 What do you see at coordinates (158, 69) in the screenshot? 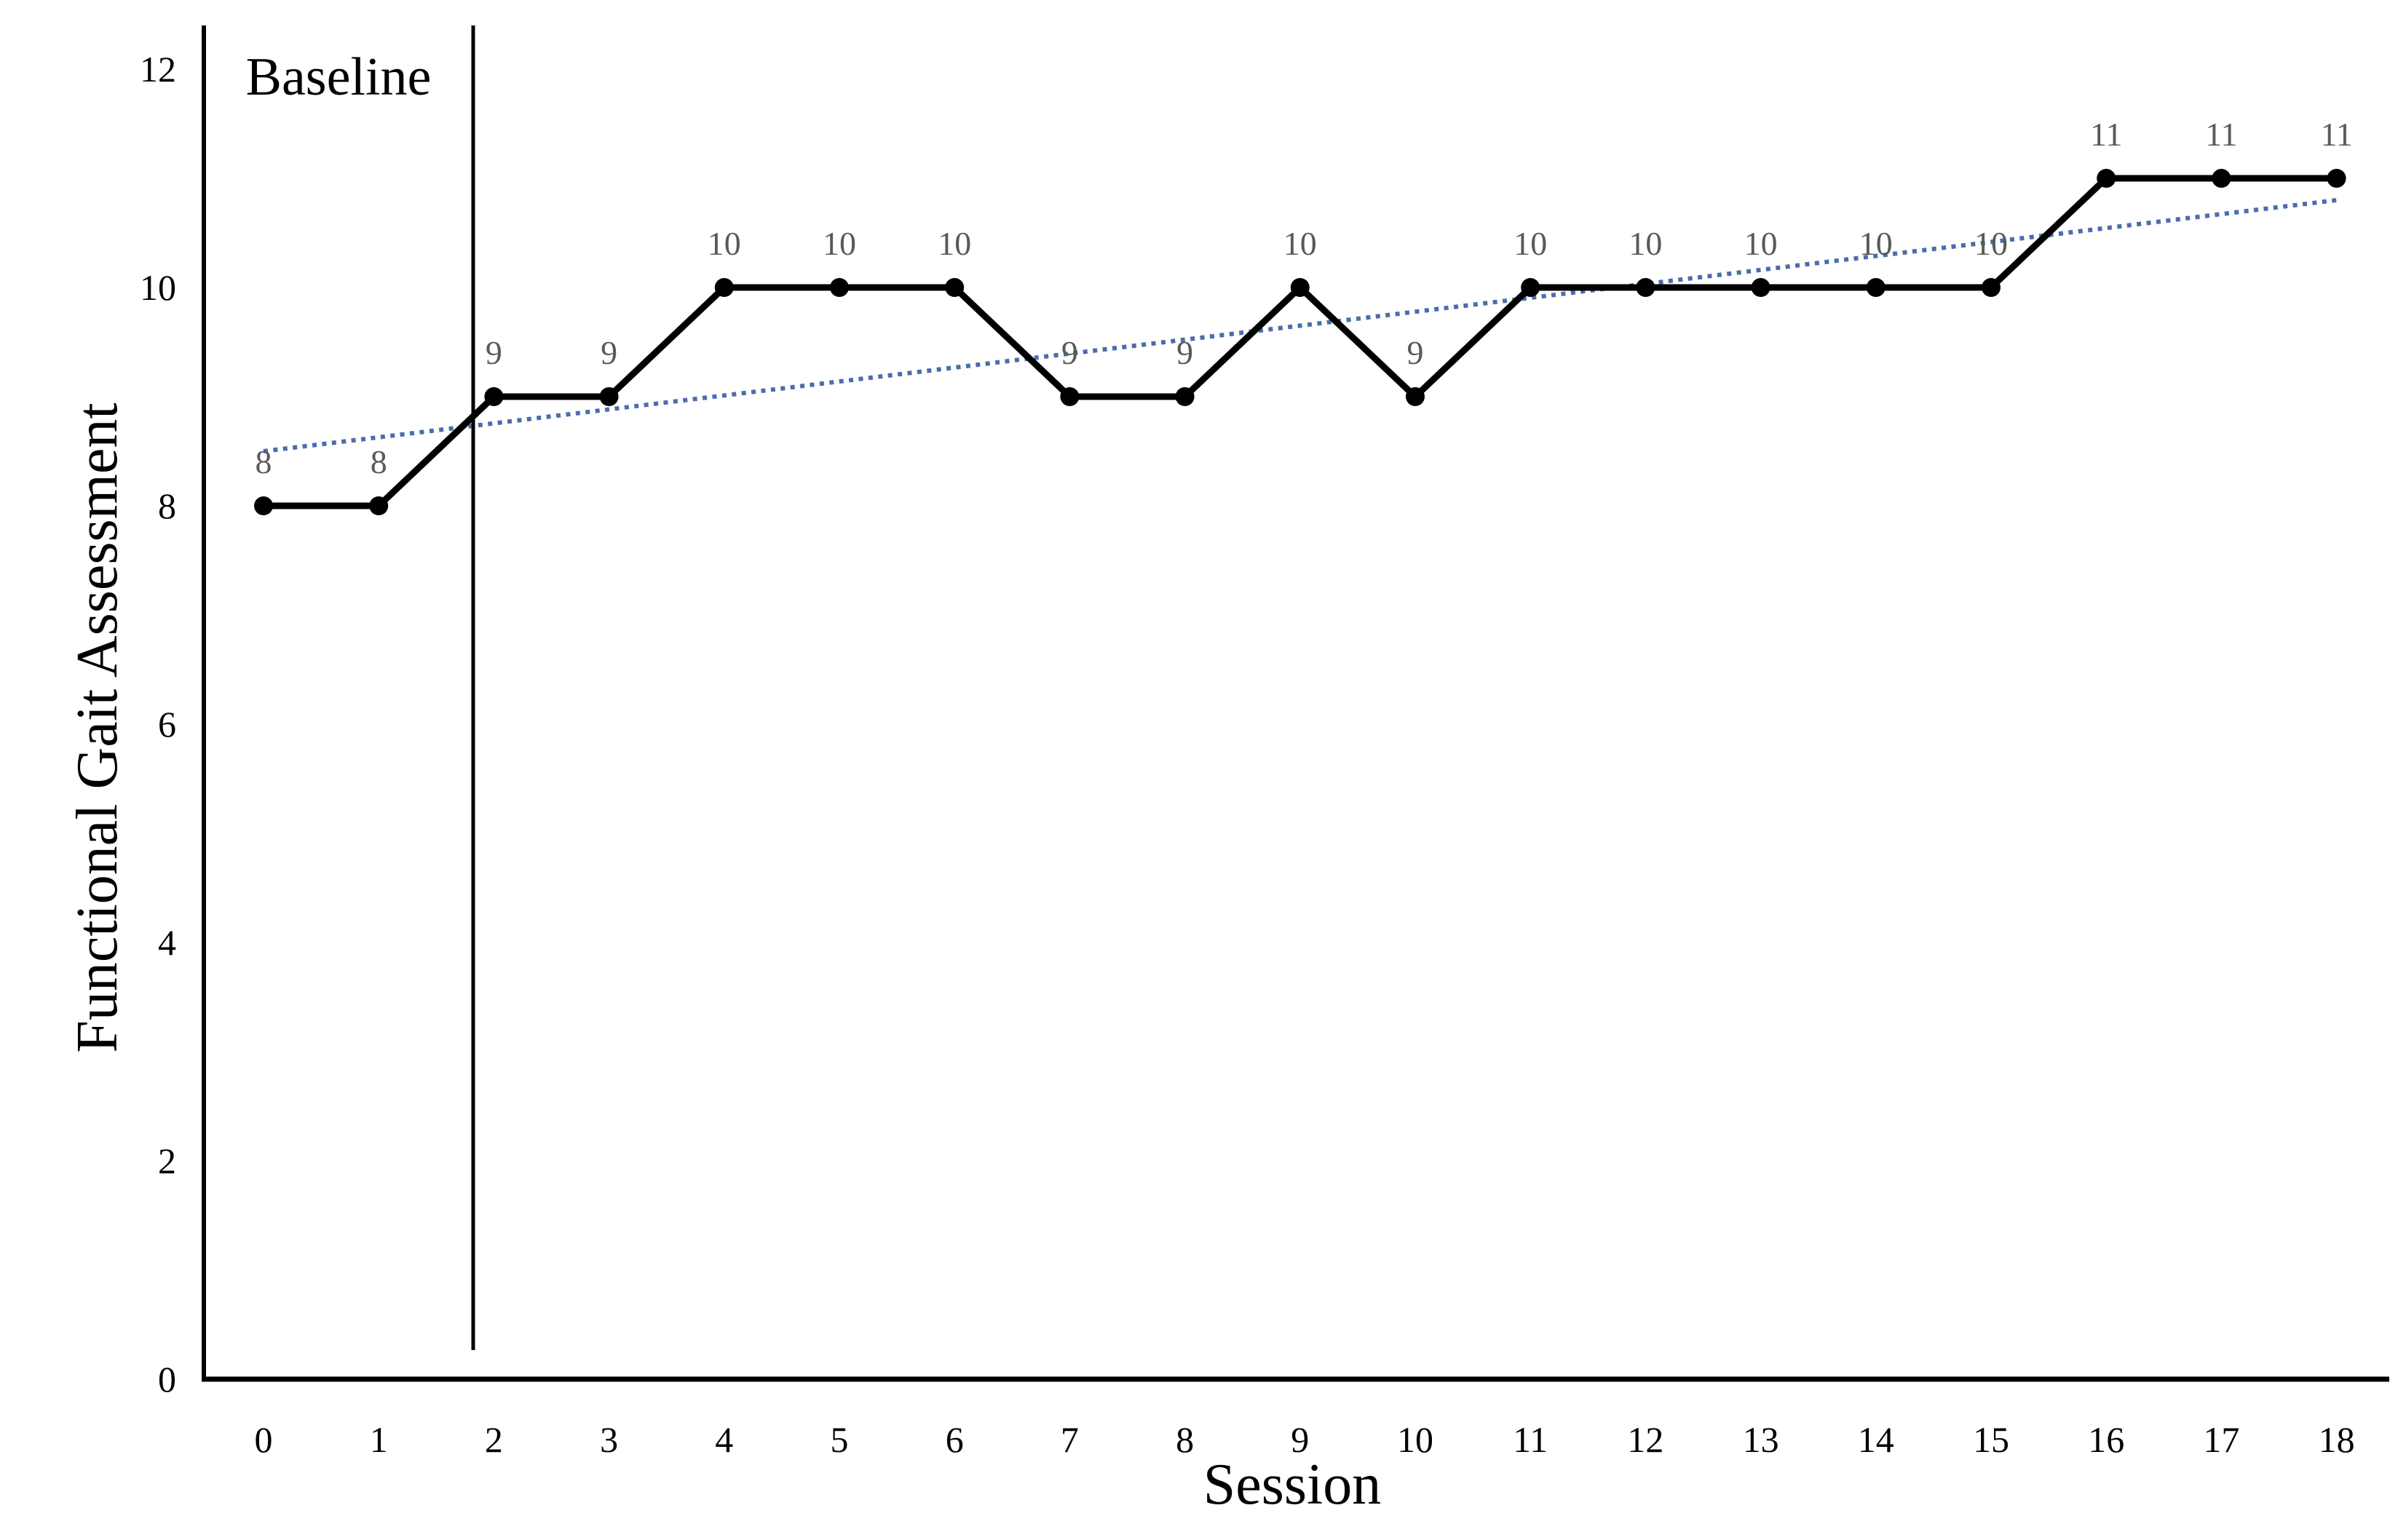
I see `y-tick-label: 12` at bounding box center [158, 69].